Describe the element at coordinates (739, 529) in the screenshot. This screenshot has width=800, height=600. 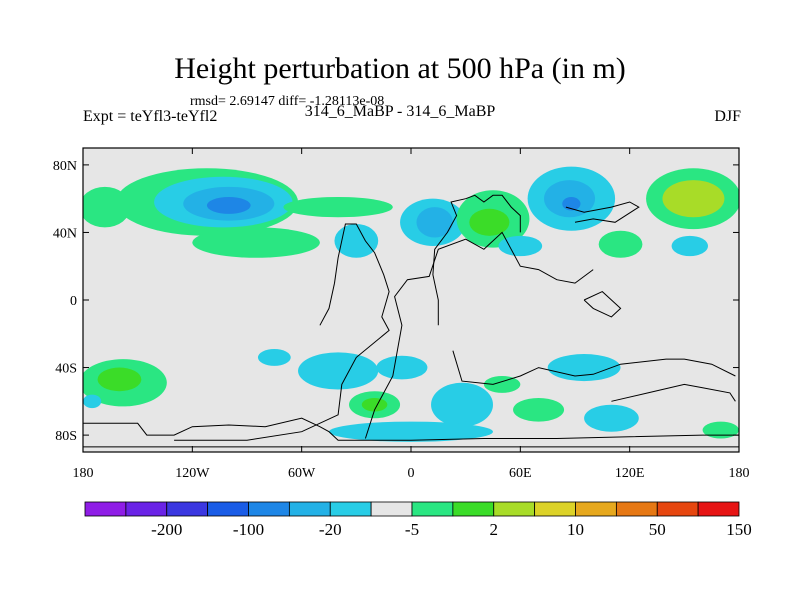
I see `colorbar-label: 150` at that location.